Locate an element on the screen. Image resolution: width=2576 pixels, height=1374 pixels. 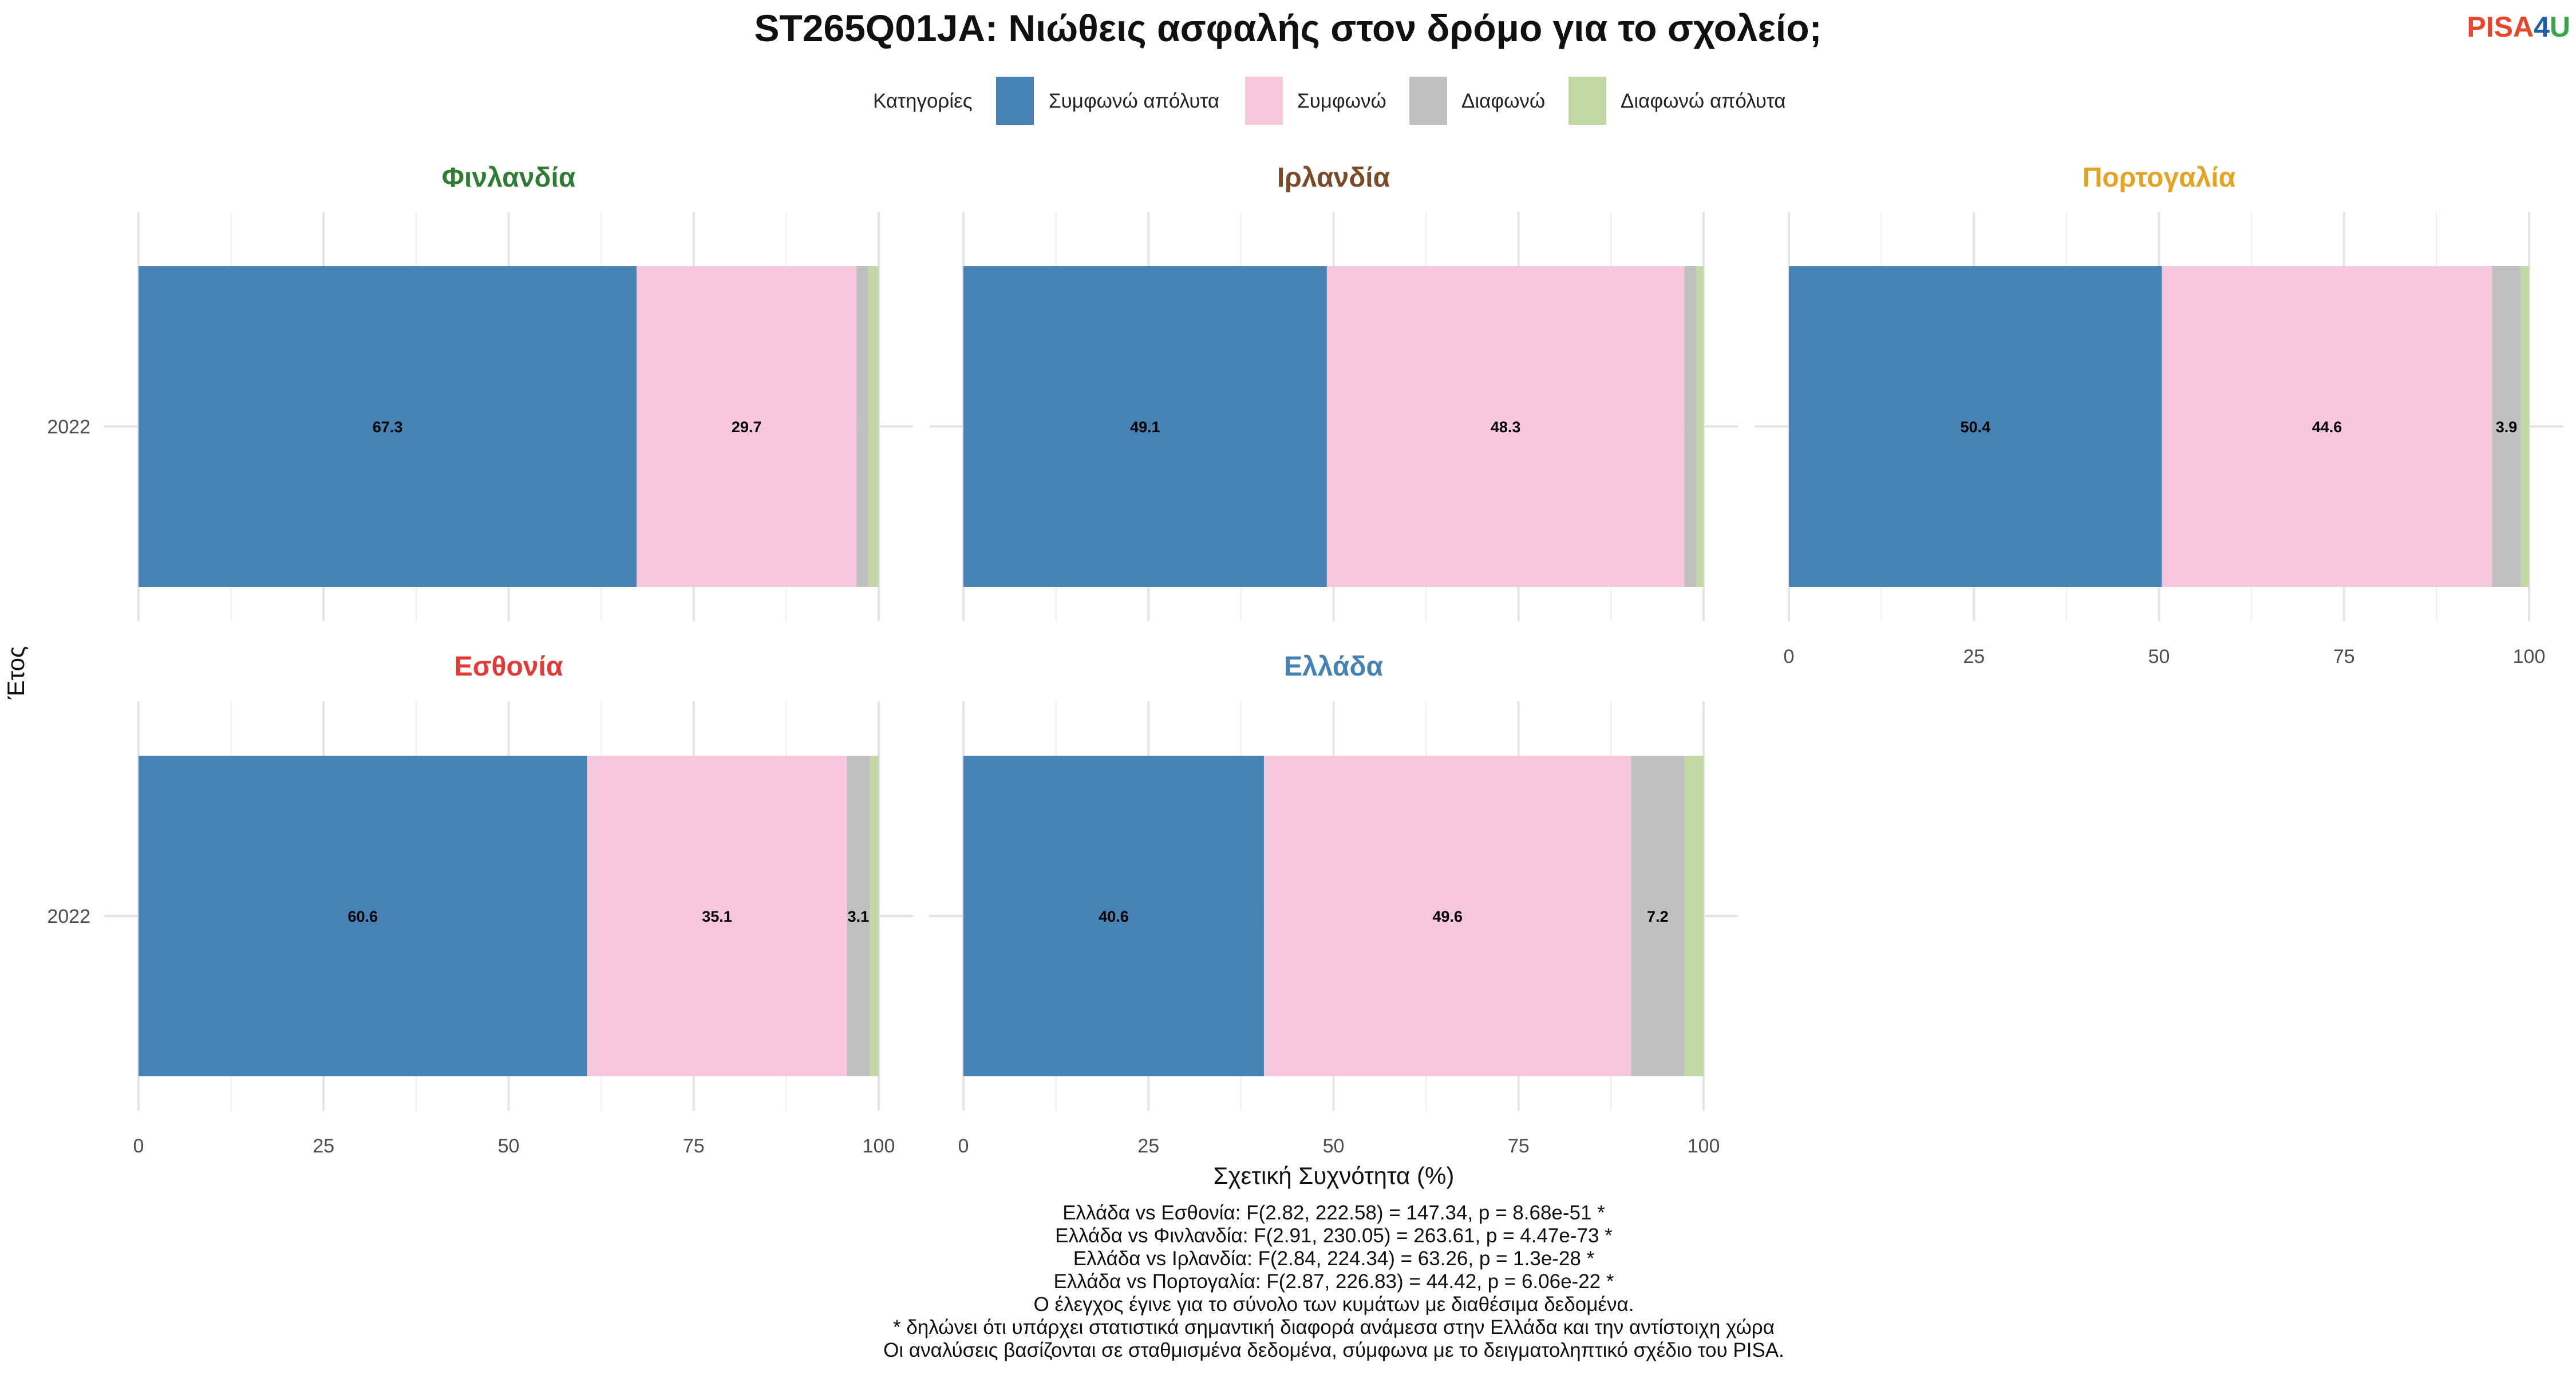
panel-estonia: Εσθονία 60.6 35.1 3.1 2022 0 25 50 75 100 is located at coordinates (480, 905).